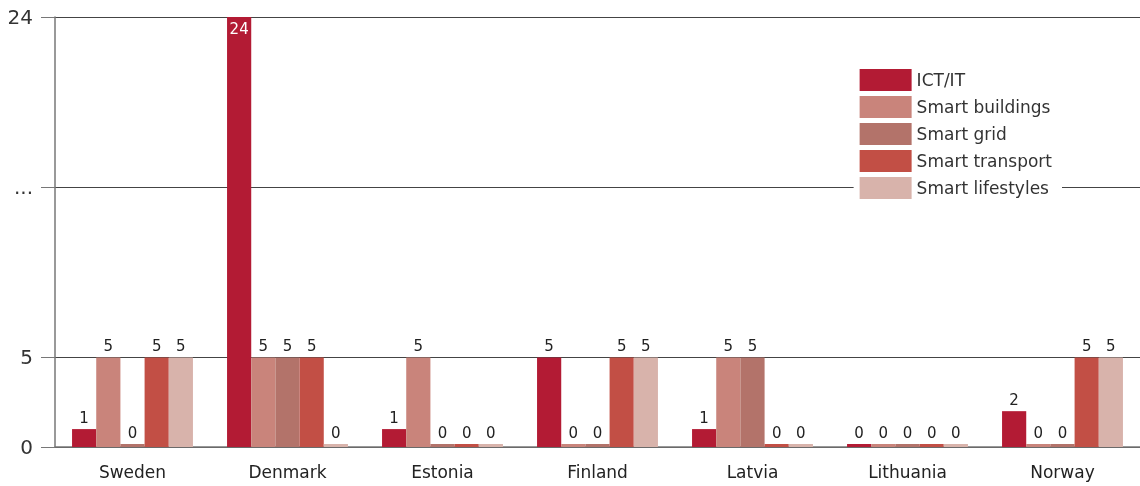  What do you see at coordinates (442, 471) in the screenshot?
I see `x-tick-label: Estonia` at bounding box center [442, 471].